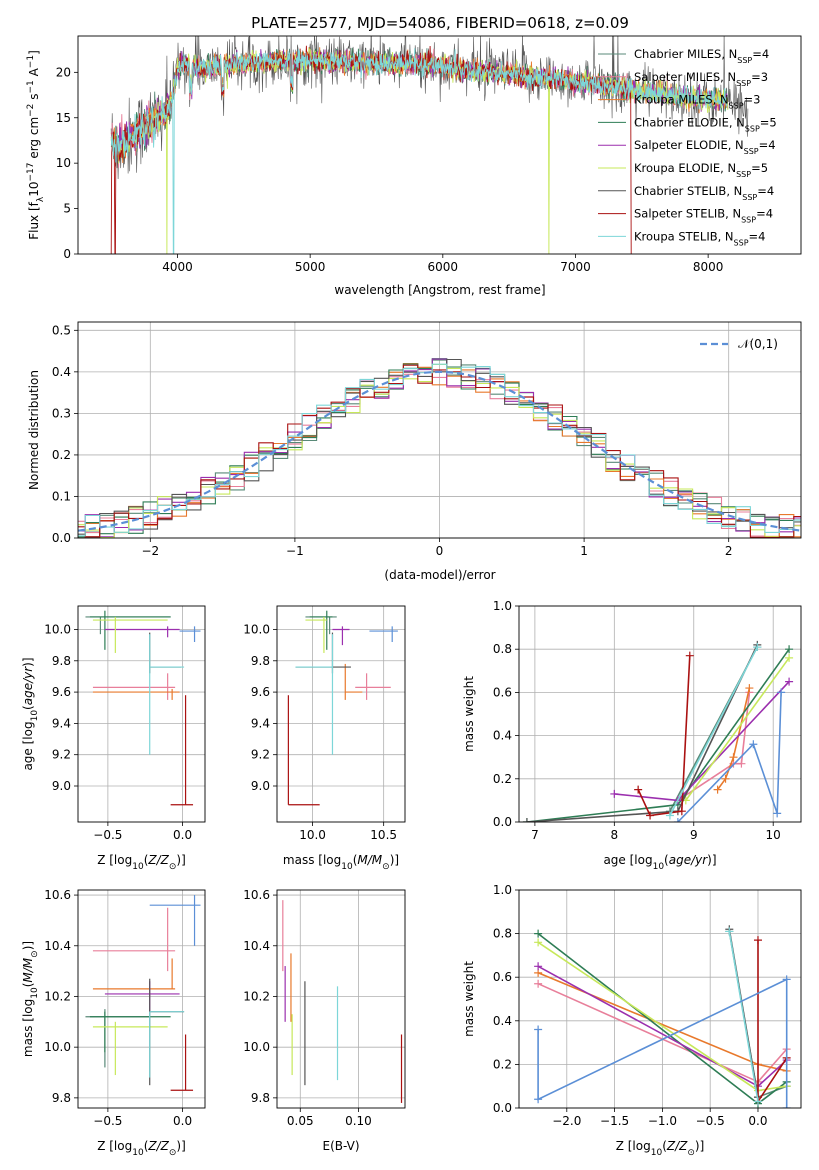  Describe the element at coordinates (662, 1121) in the screenshot. I see `x-tick-label: −1.0` at that location.